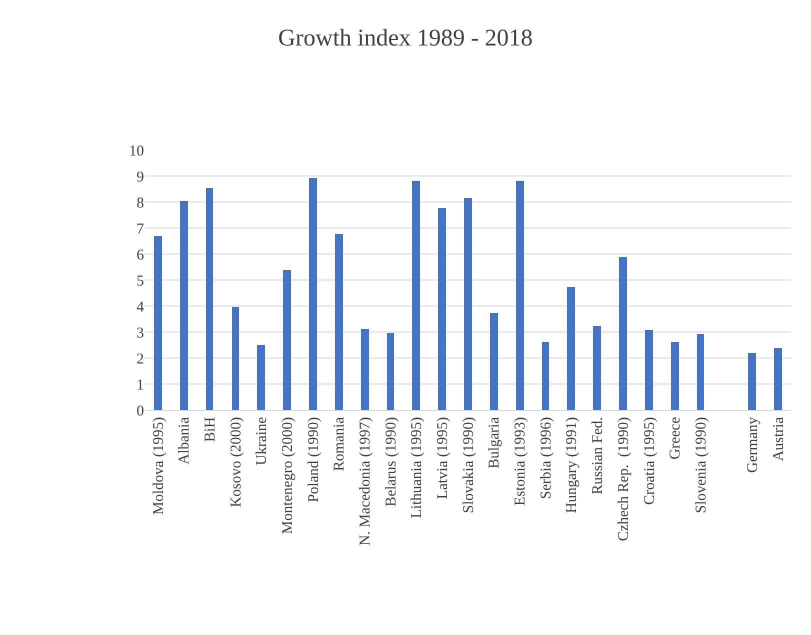 The image size is (811, 635). What do you see at coordinates (676, 438) in the screenshot?
I see `x-tick-label: Greece` at bounding box center [676, 438].